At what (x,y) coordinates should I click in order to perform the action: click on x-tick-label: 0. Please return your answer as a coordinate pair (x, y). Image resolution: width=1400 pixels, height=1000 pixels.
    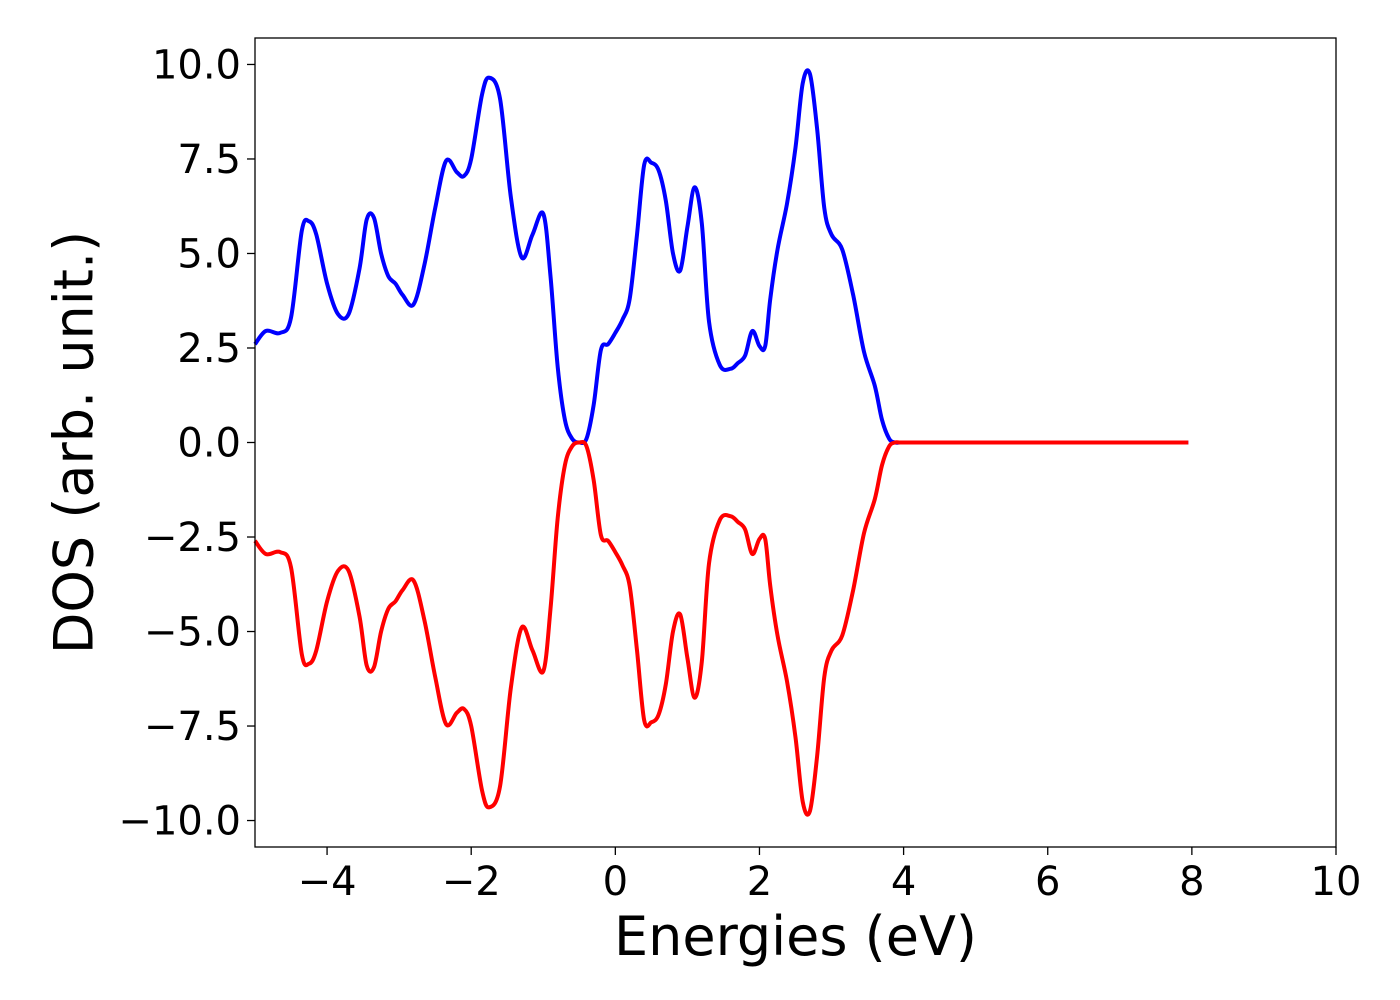
    Looking at the image, I should click on (615, 882).